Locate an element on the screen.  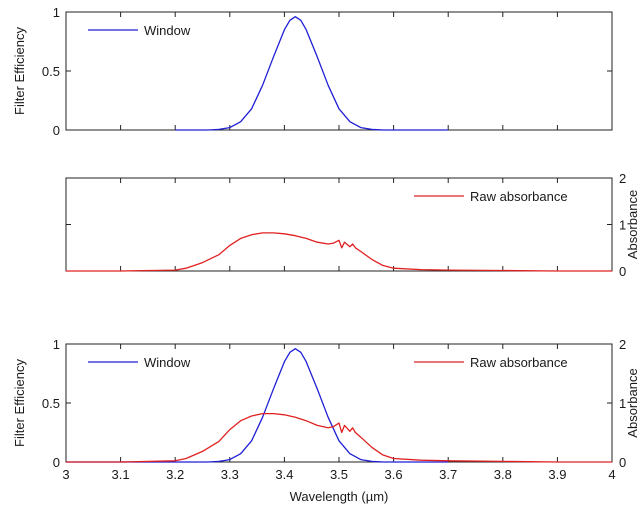
x-tick-label: 3.2 is located at coordinates (175, 474).